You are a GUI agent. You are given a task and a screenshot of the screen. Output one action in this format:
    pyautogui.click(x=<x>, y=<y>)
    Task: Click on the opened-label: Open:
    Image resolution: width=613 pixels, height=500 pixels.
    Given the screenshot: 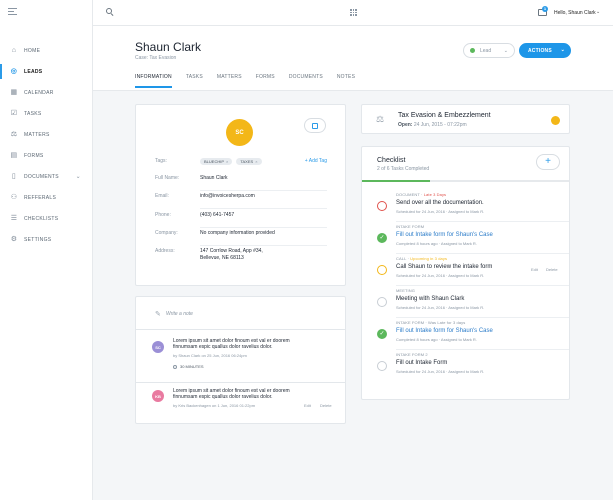 What is the action you would take?
    pyautogui.click(x=405, y=125)
    